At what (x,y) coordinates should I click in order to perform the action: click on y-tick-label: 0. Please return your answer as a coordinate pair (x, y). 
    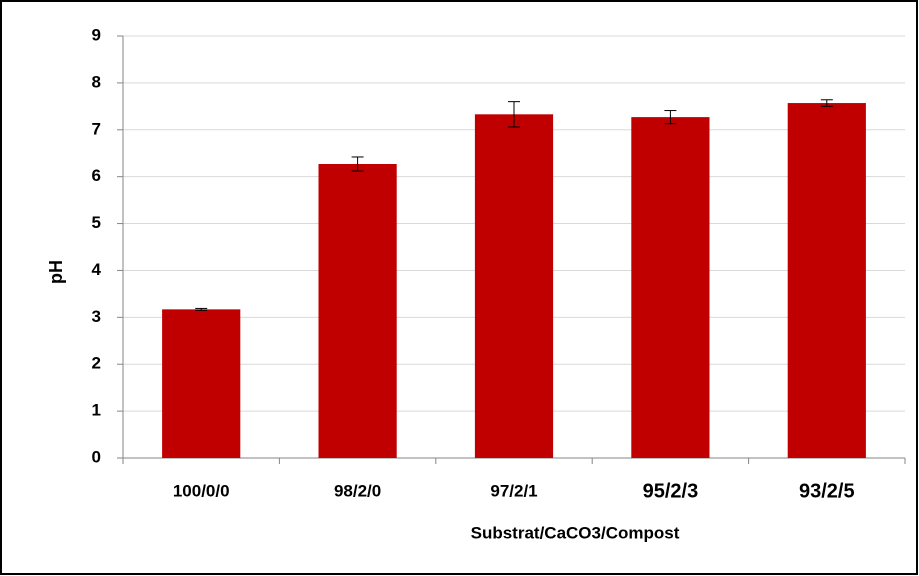
    Looking at the image, I should click on (96, 456).